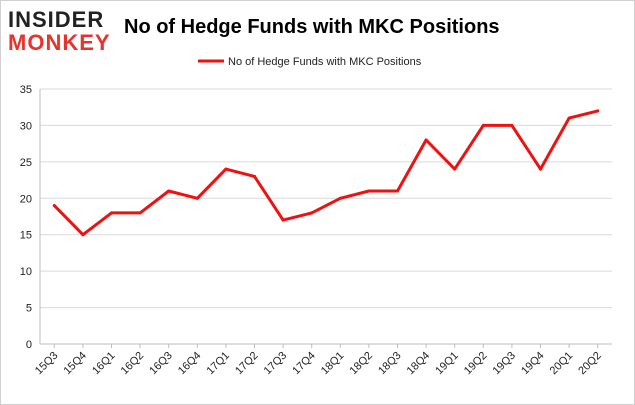 The width and height of the screenshot is (635, 405). I want to click on x-tick-label: 18Q3, so click(390, 364).